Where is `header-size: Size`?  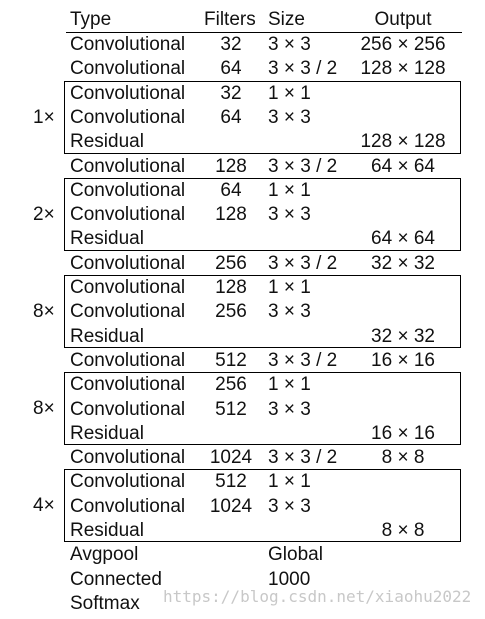 header-size: Size is located at coordinates (286, 19).